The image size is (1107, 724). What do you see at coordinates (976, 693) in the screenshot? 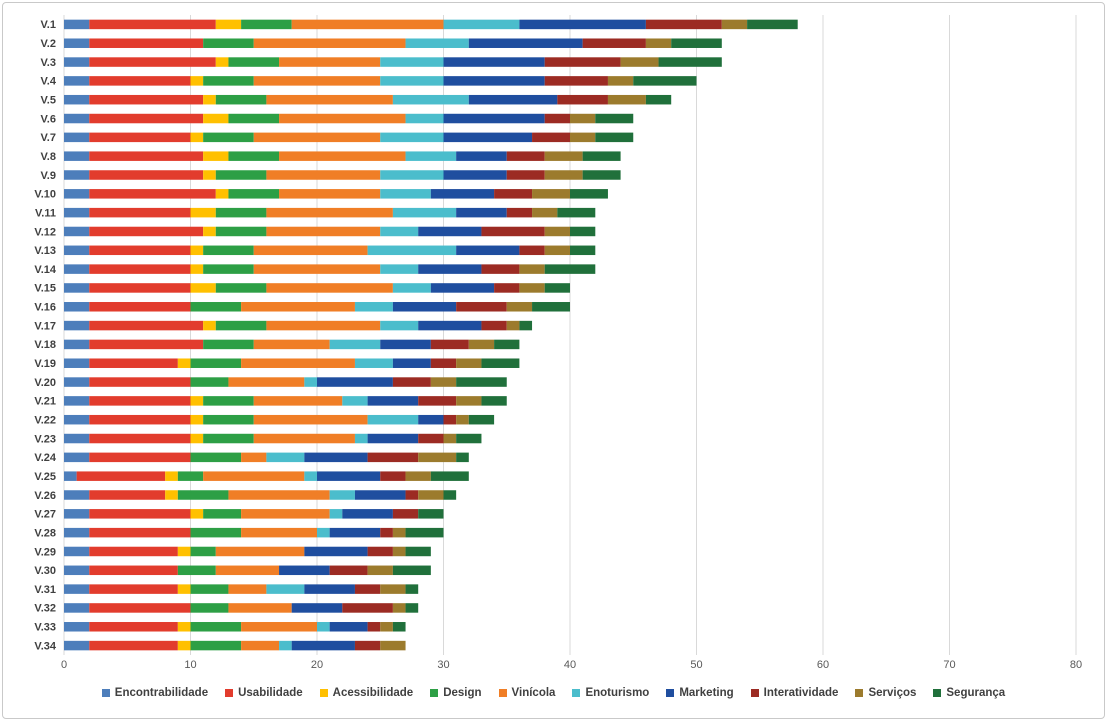
I see `legend-label: Segurança` at bounding box center [976, 693].